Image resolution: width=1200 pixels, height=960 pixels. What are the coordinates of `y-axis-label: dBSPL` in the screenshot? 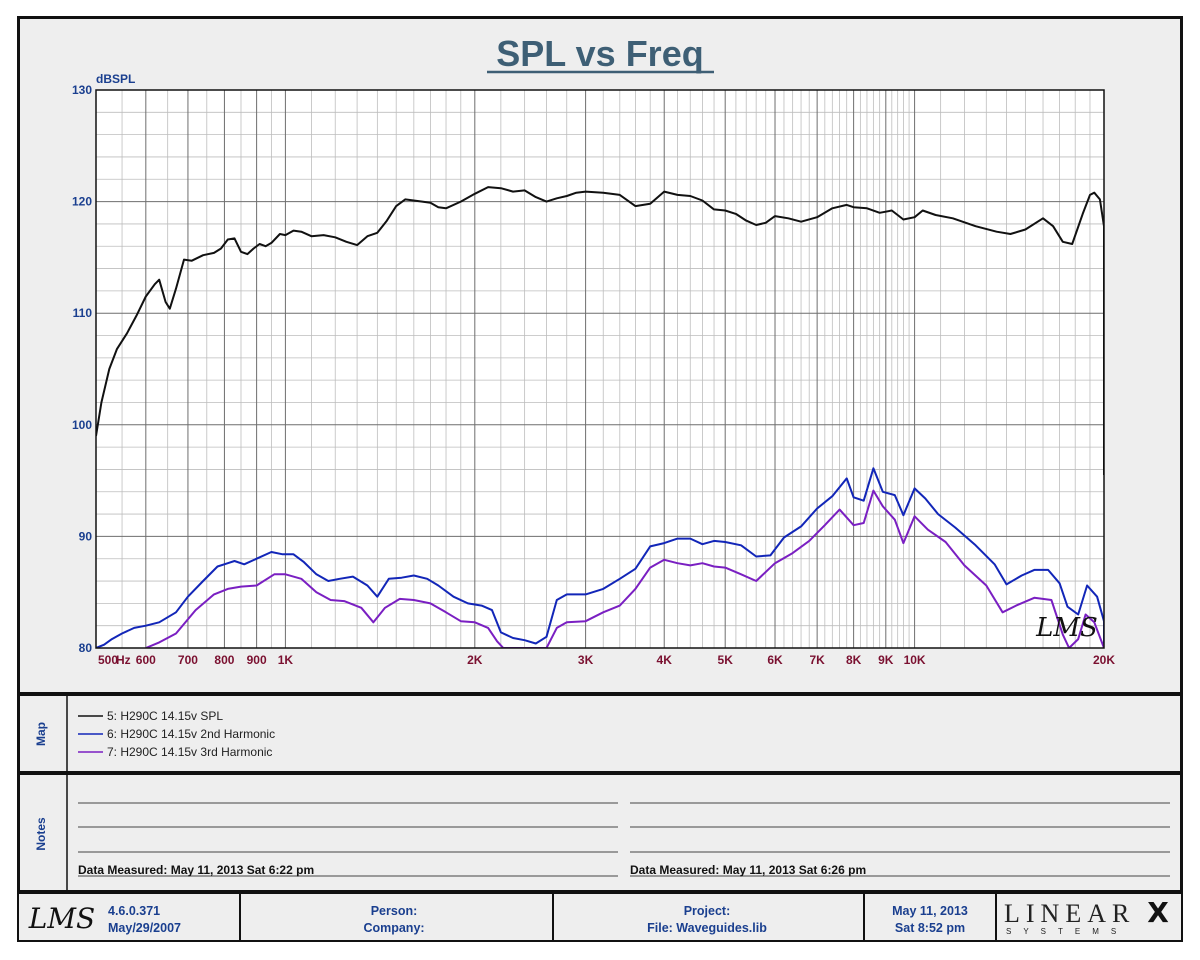 It's located at (115, 79).